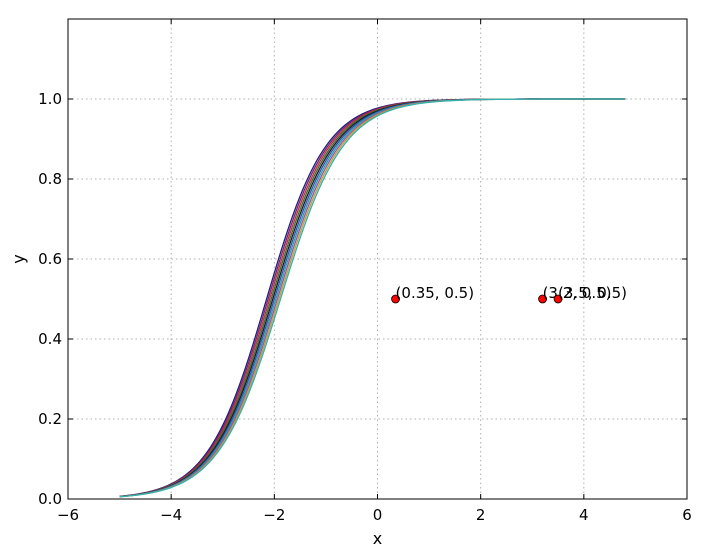 This screenshot has height=557, width=702. What do you see at coordinates (481, 515) in the screenshot?
I see `x-tick-label: 2` at bounding box center [481, 515].